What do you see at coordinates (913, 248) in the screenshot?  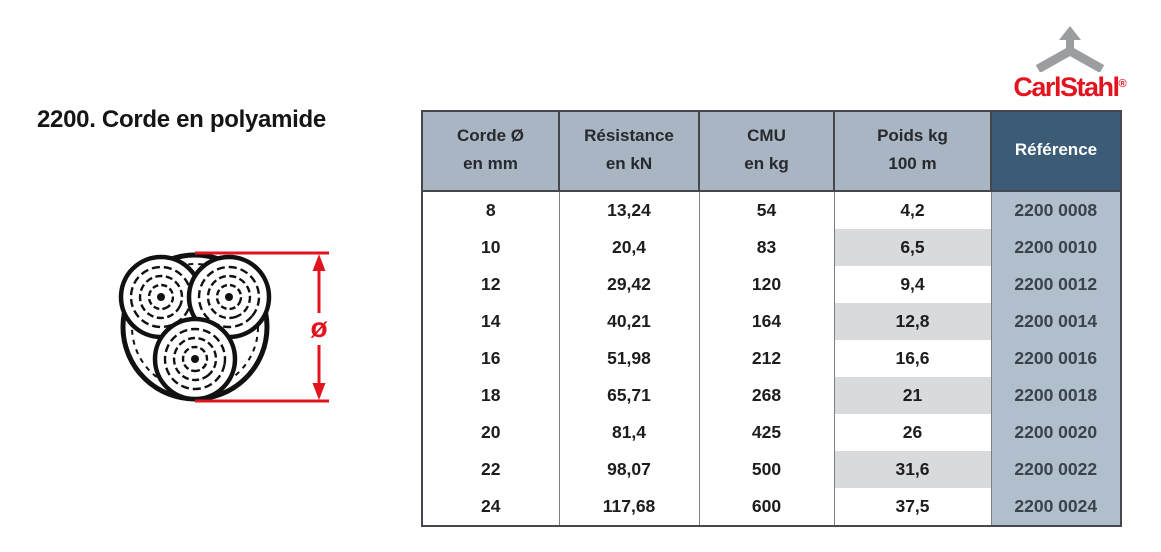 I see `cell-weight: 6,5` at bounding box center [913, 248].